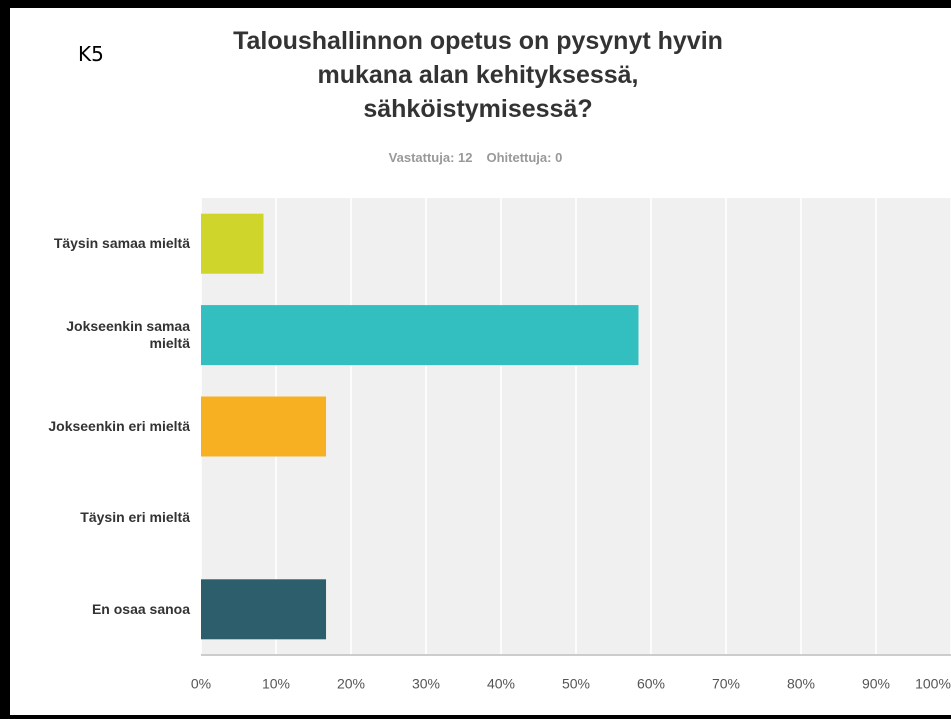 The image size is (951, 719). Describe the element at coordinates (201, 684) in the screenshot. I see `x-tick-label: 0%` at that location.